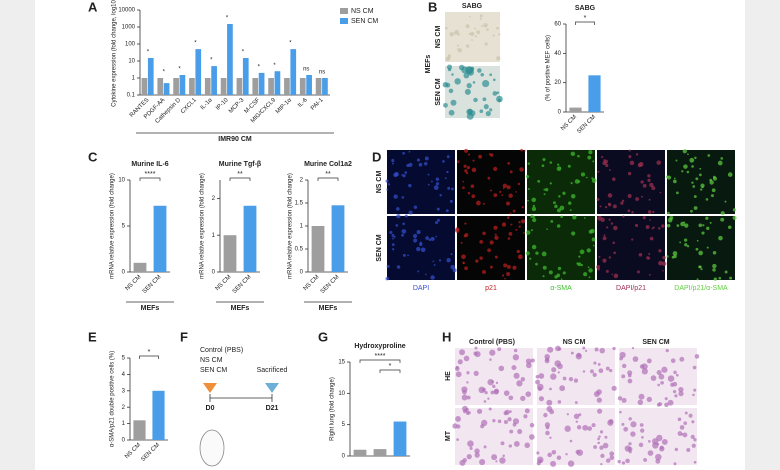 The height and width of the screenshot is (470, 780). I want to click on panel-letter: C, so click(93, 156).